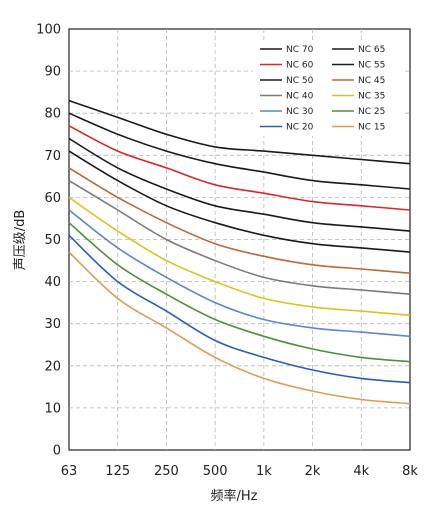 The height and width of the screenshot is (519, 434). Describe the element at coordinates (371, 128) in the screenshot. I see `legend-label: NC 15` at that location.